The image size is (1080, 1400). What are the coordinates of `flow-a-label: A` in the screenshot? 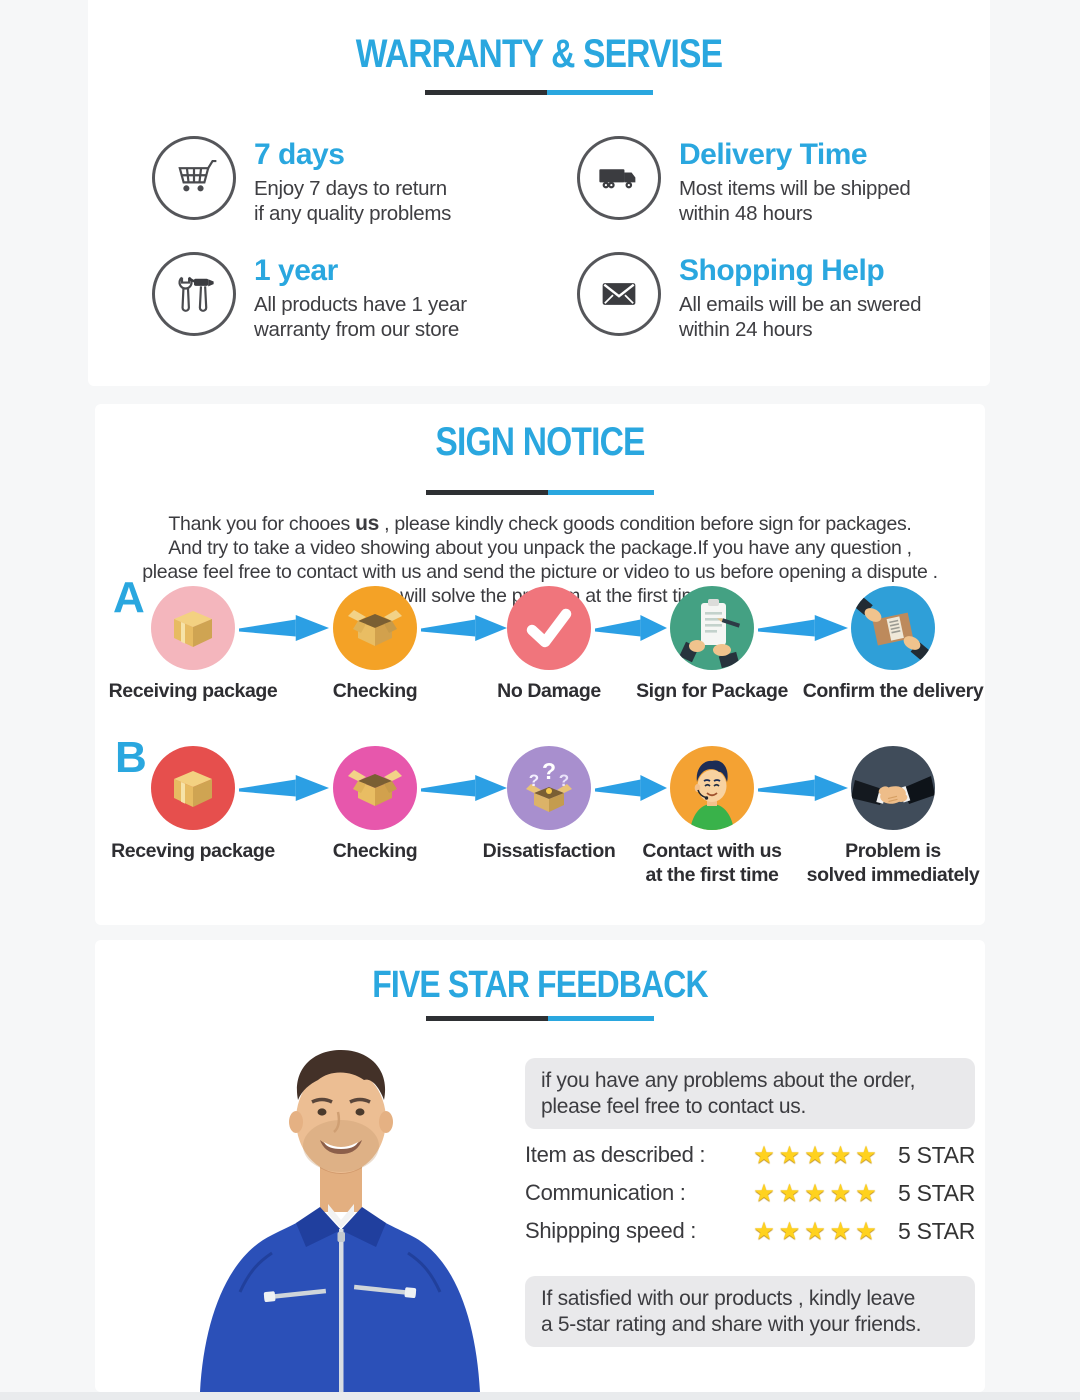 It's located at (129, 597).